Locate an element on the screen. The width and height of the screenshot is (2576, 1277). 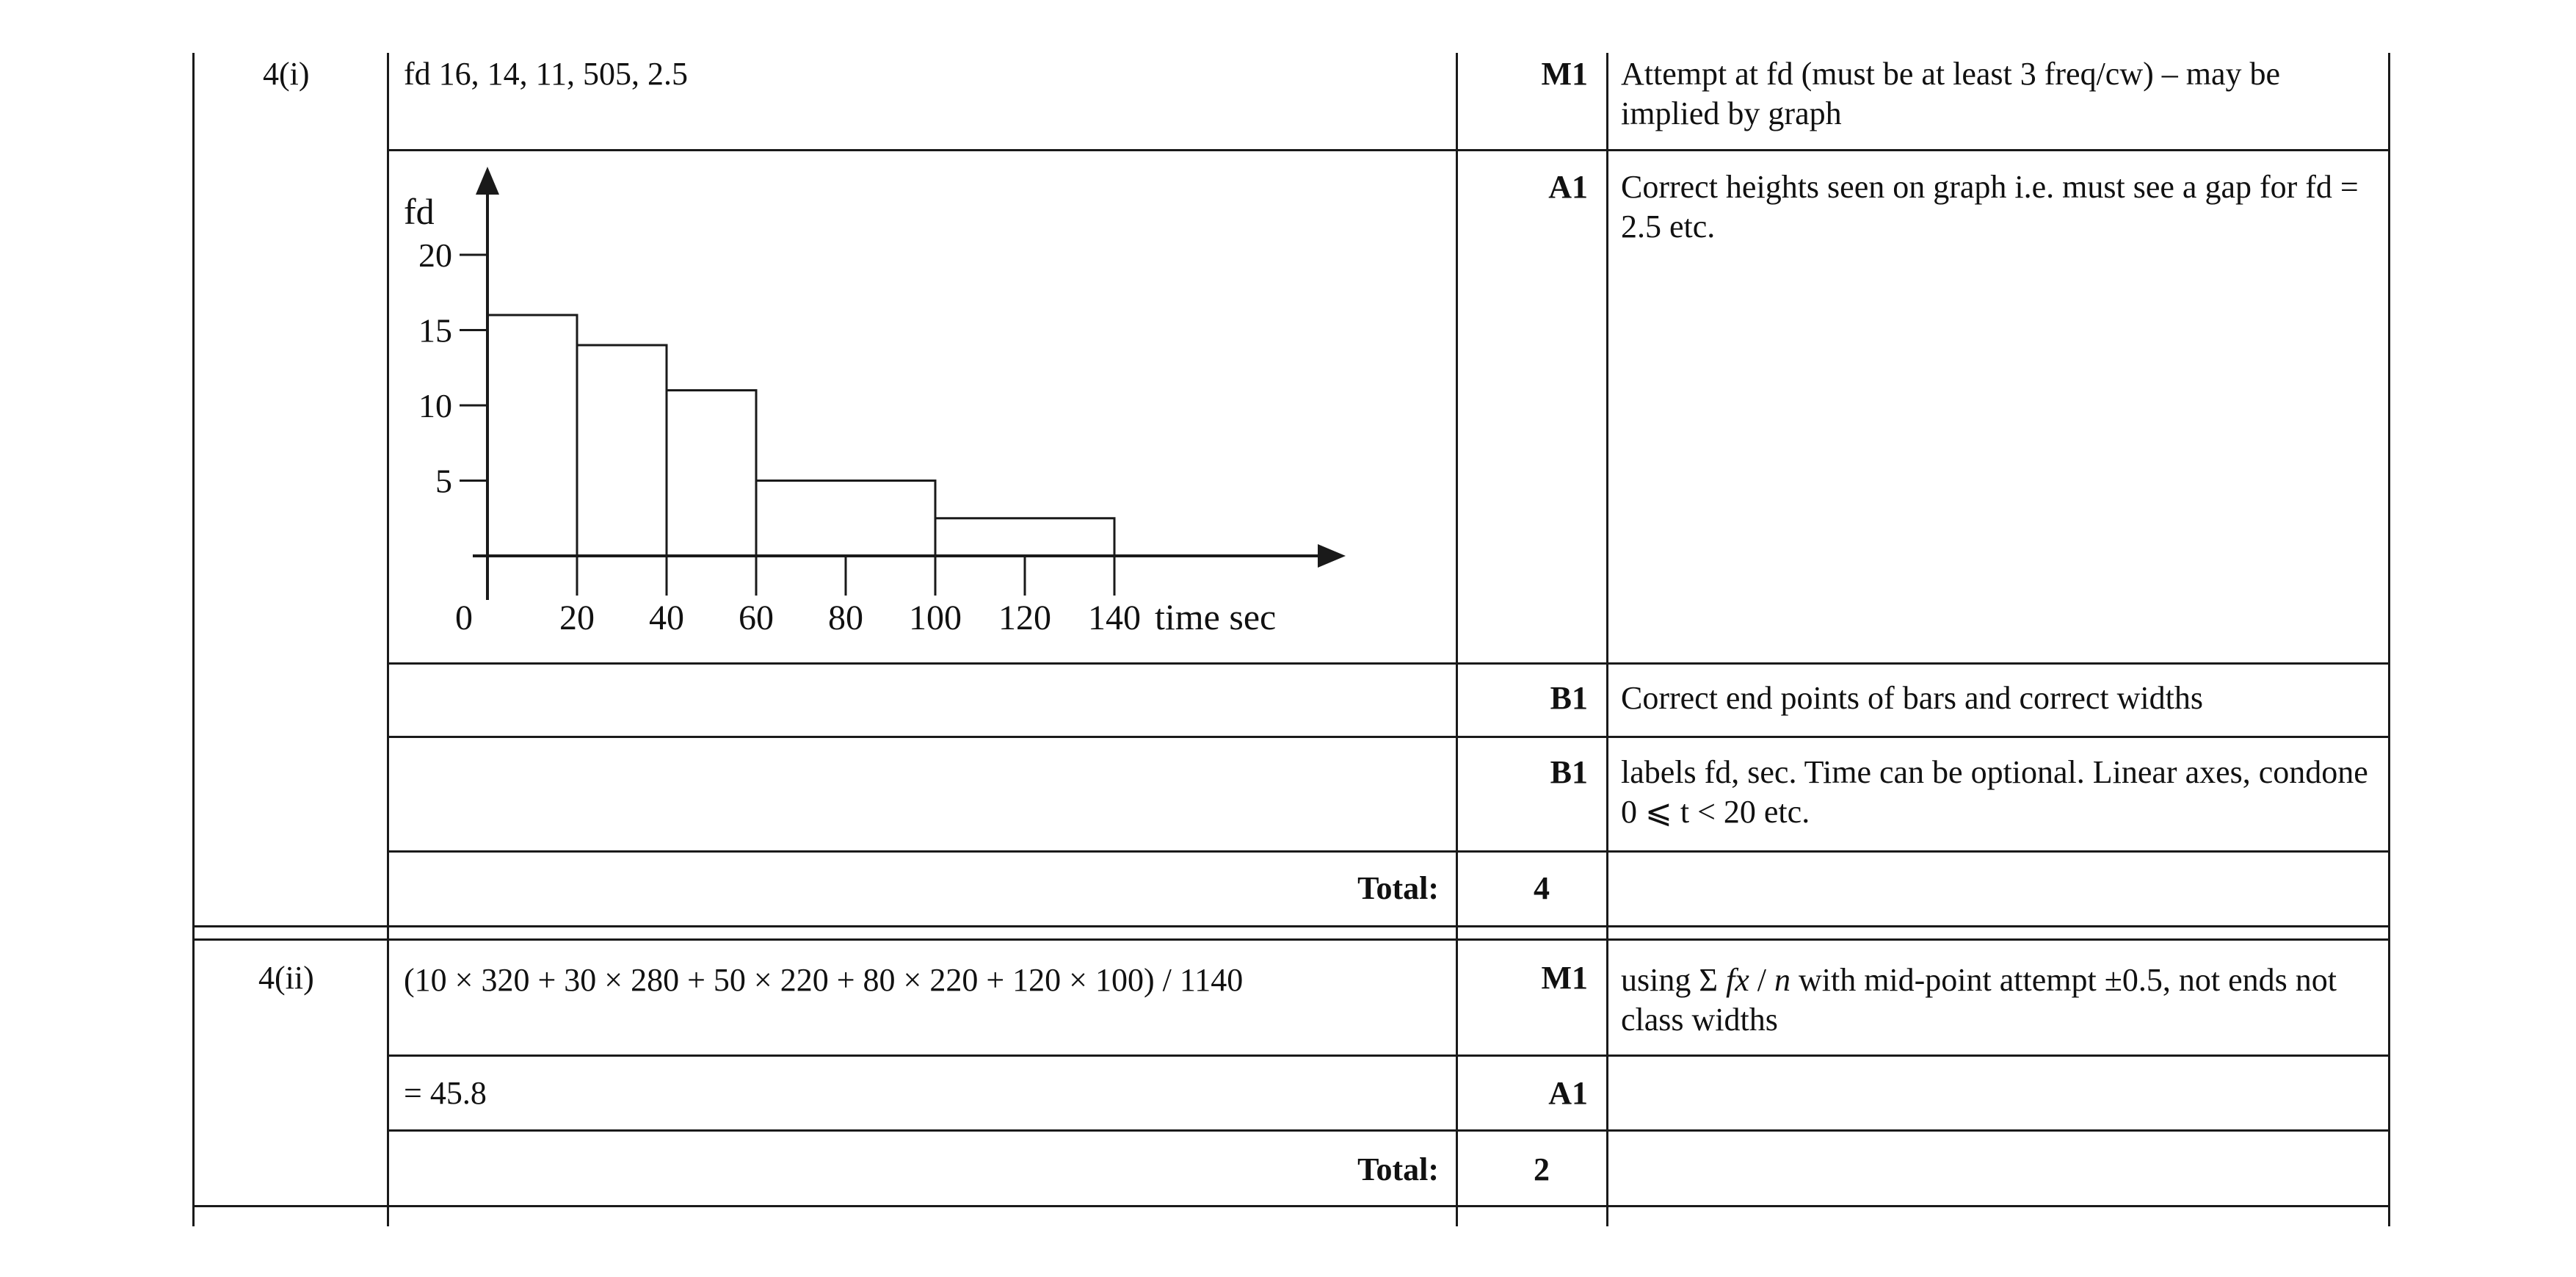
x-axis-label: time sec is located at coordinates (1216, 616).